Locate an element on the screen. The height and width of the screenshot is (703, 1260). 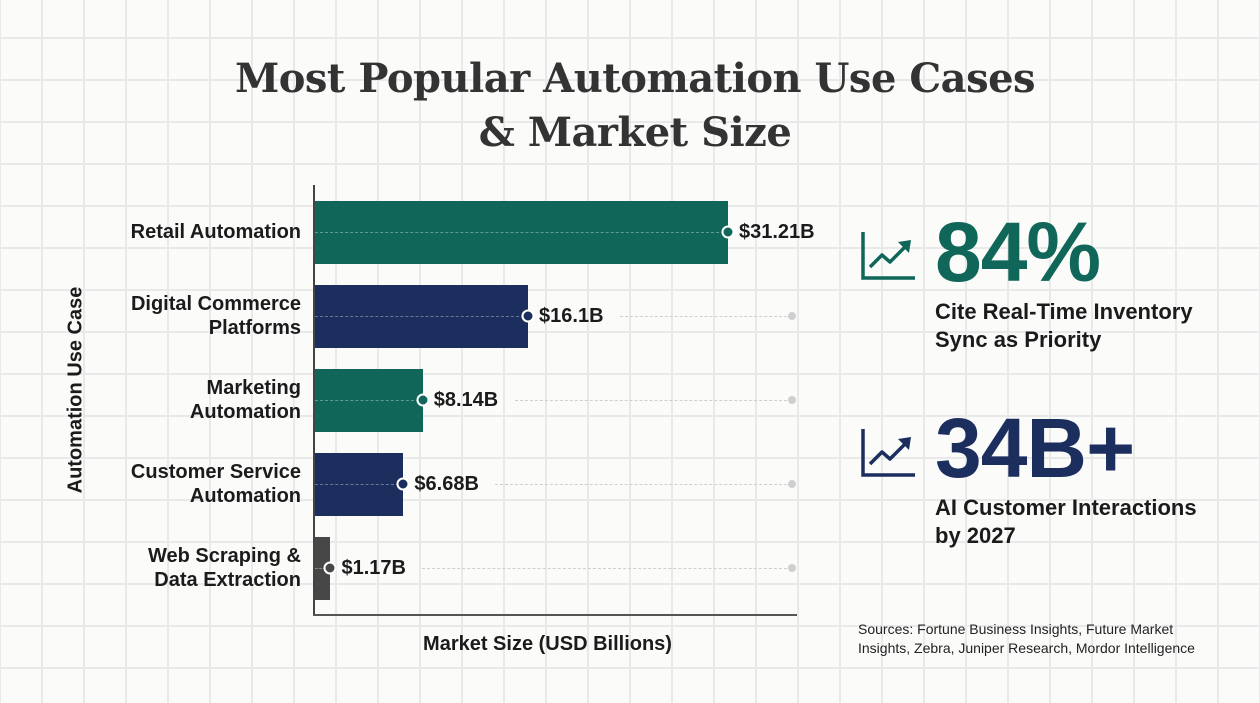
value-label: $6.68B is located at coordinates (446, 484).